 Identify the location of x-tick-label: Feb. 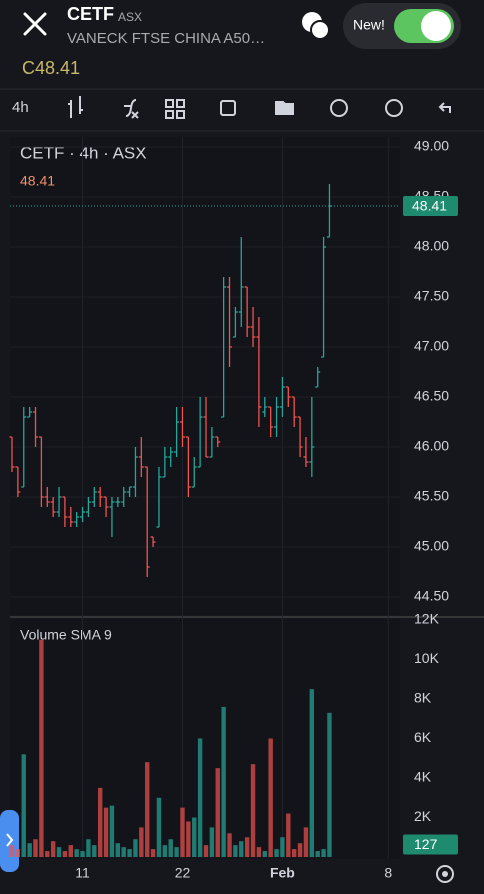
(282, 873).